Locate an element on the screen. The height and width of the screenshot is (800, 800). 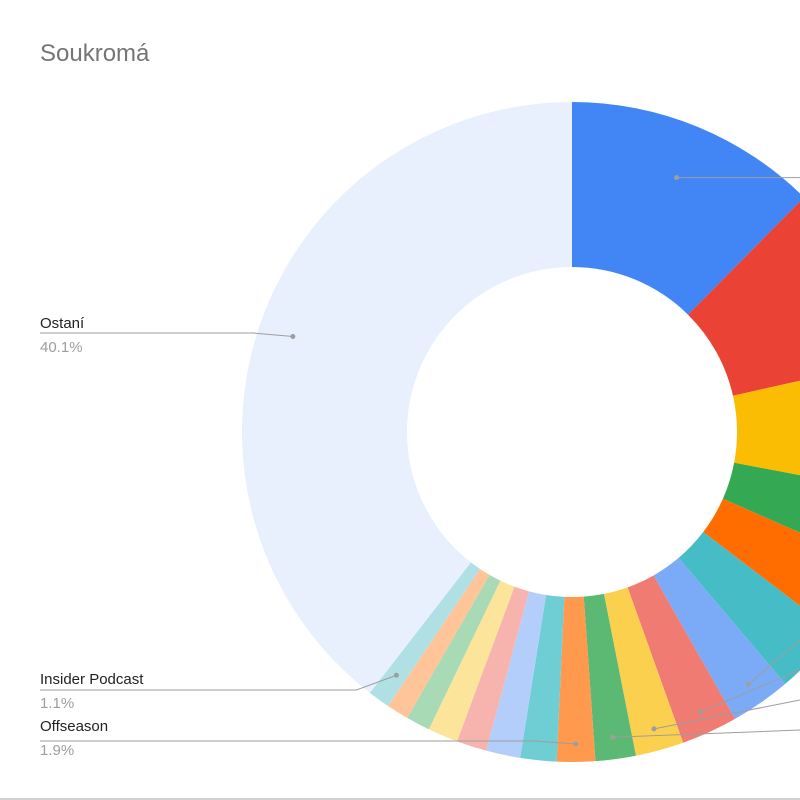
slice-percent-label: 1.9% is located at coordinates (57, 750).